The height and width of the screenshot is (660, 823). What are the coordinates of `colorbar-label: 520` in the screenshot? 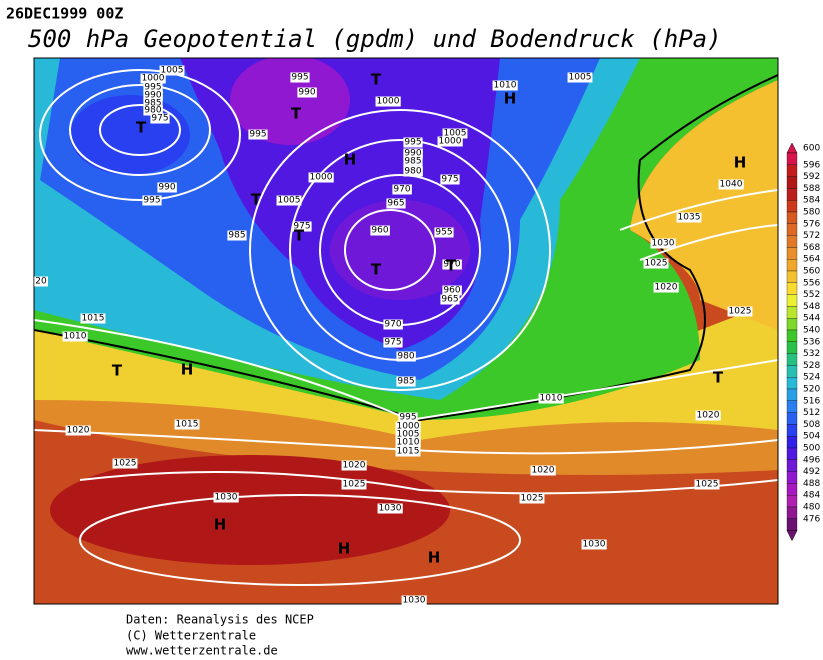 It's located at (811, 390).